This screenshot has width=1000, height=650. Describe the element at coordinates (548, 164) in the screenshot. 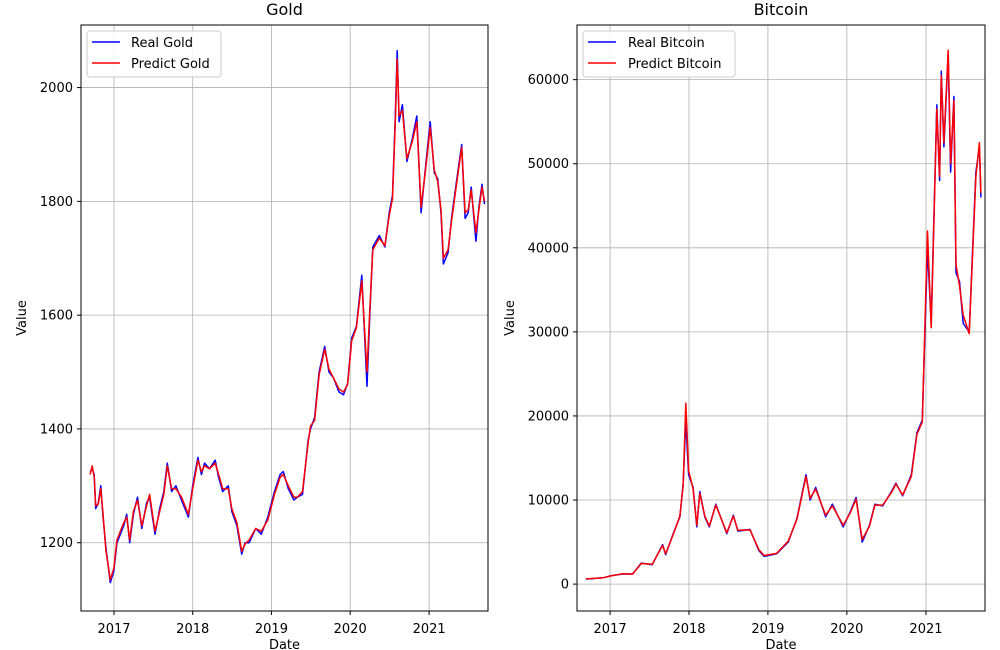

I see `bitcoin-y-tick-label: 50000` at that location.